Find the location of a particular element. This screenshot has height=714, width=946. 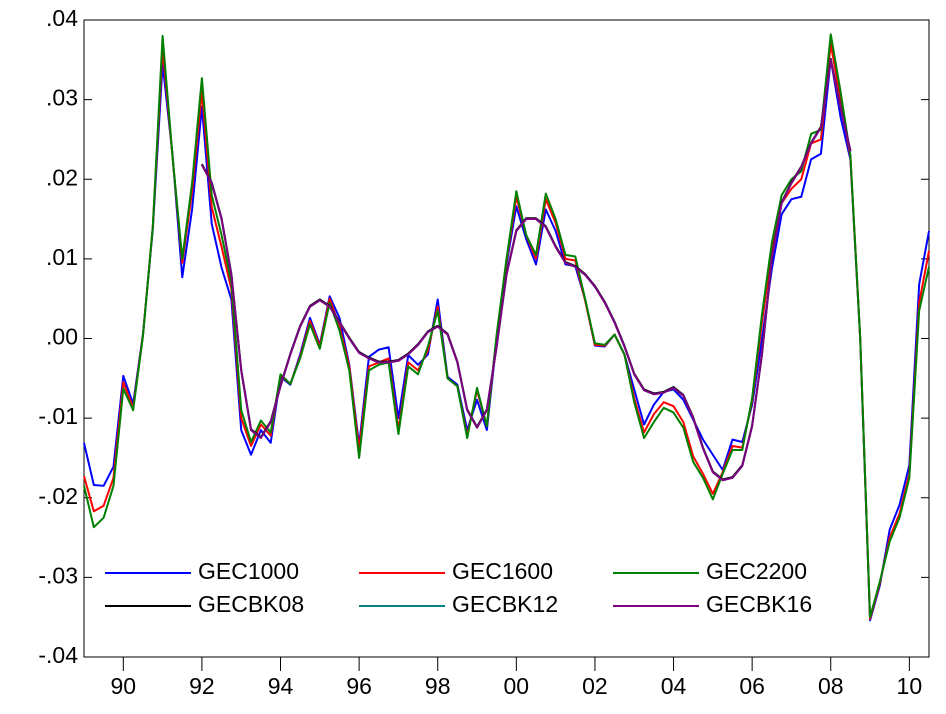

legend-label: GECBK08 is located at coordinates (251, 604).